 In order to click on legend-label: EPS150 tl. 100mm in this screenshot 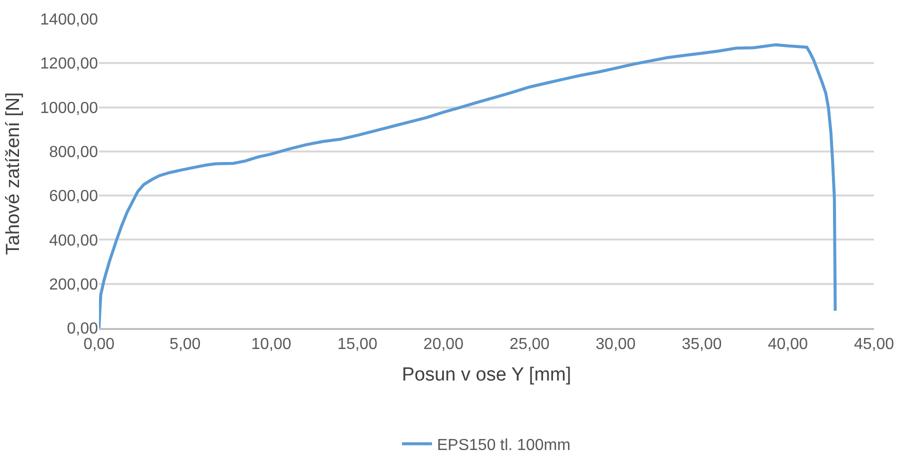, I will do `click(503, 445)`.